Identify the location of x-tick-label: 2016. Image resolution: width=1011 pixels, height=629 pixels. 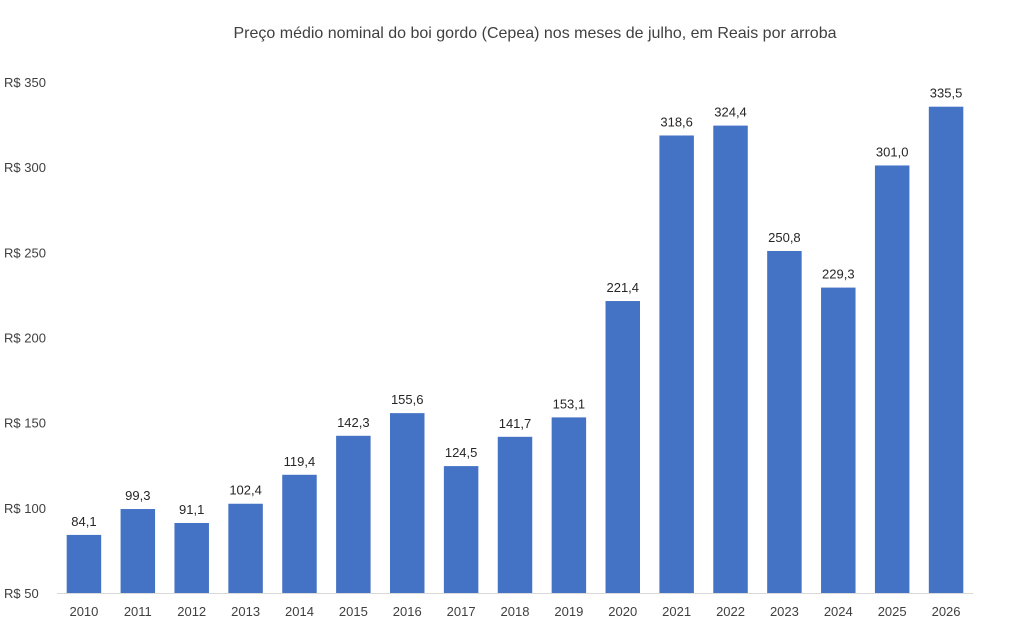
(407, 611).